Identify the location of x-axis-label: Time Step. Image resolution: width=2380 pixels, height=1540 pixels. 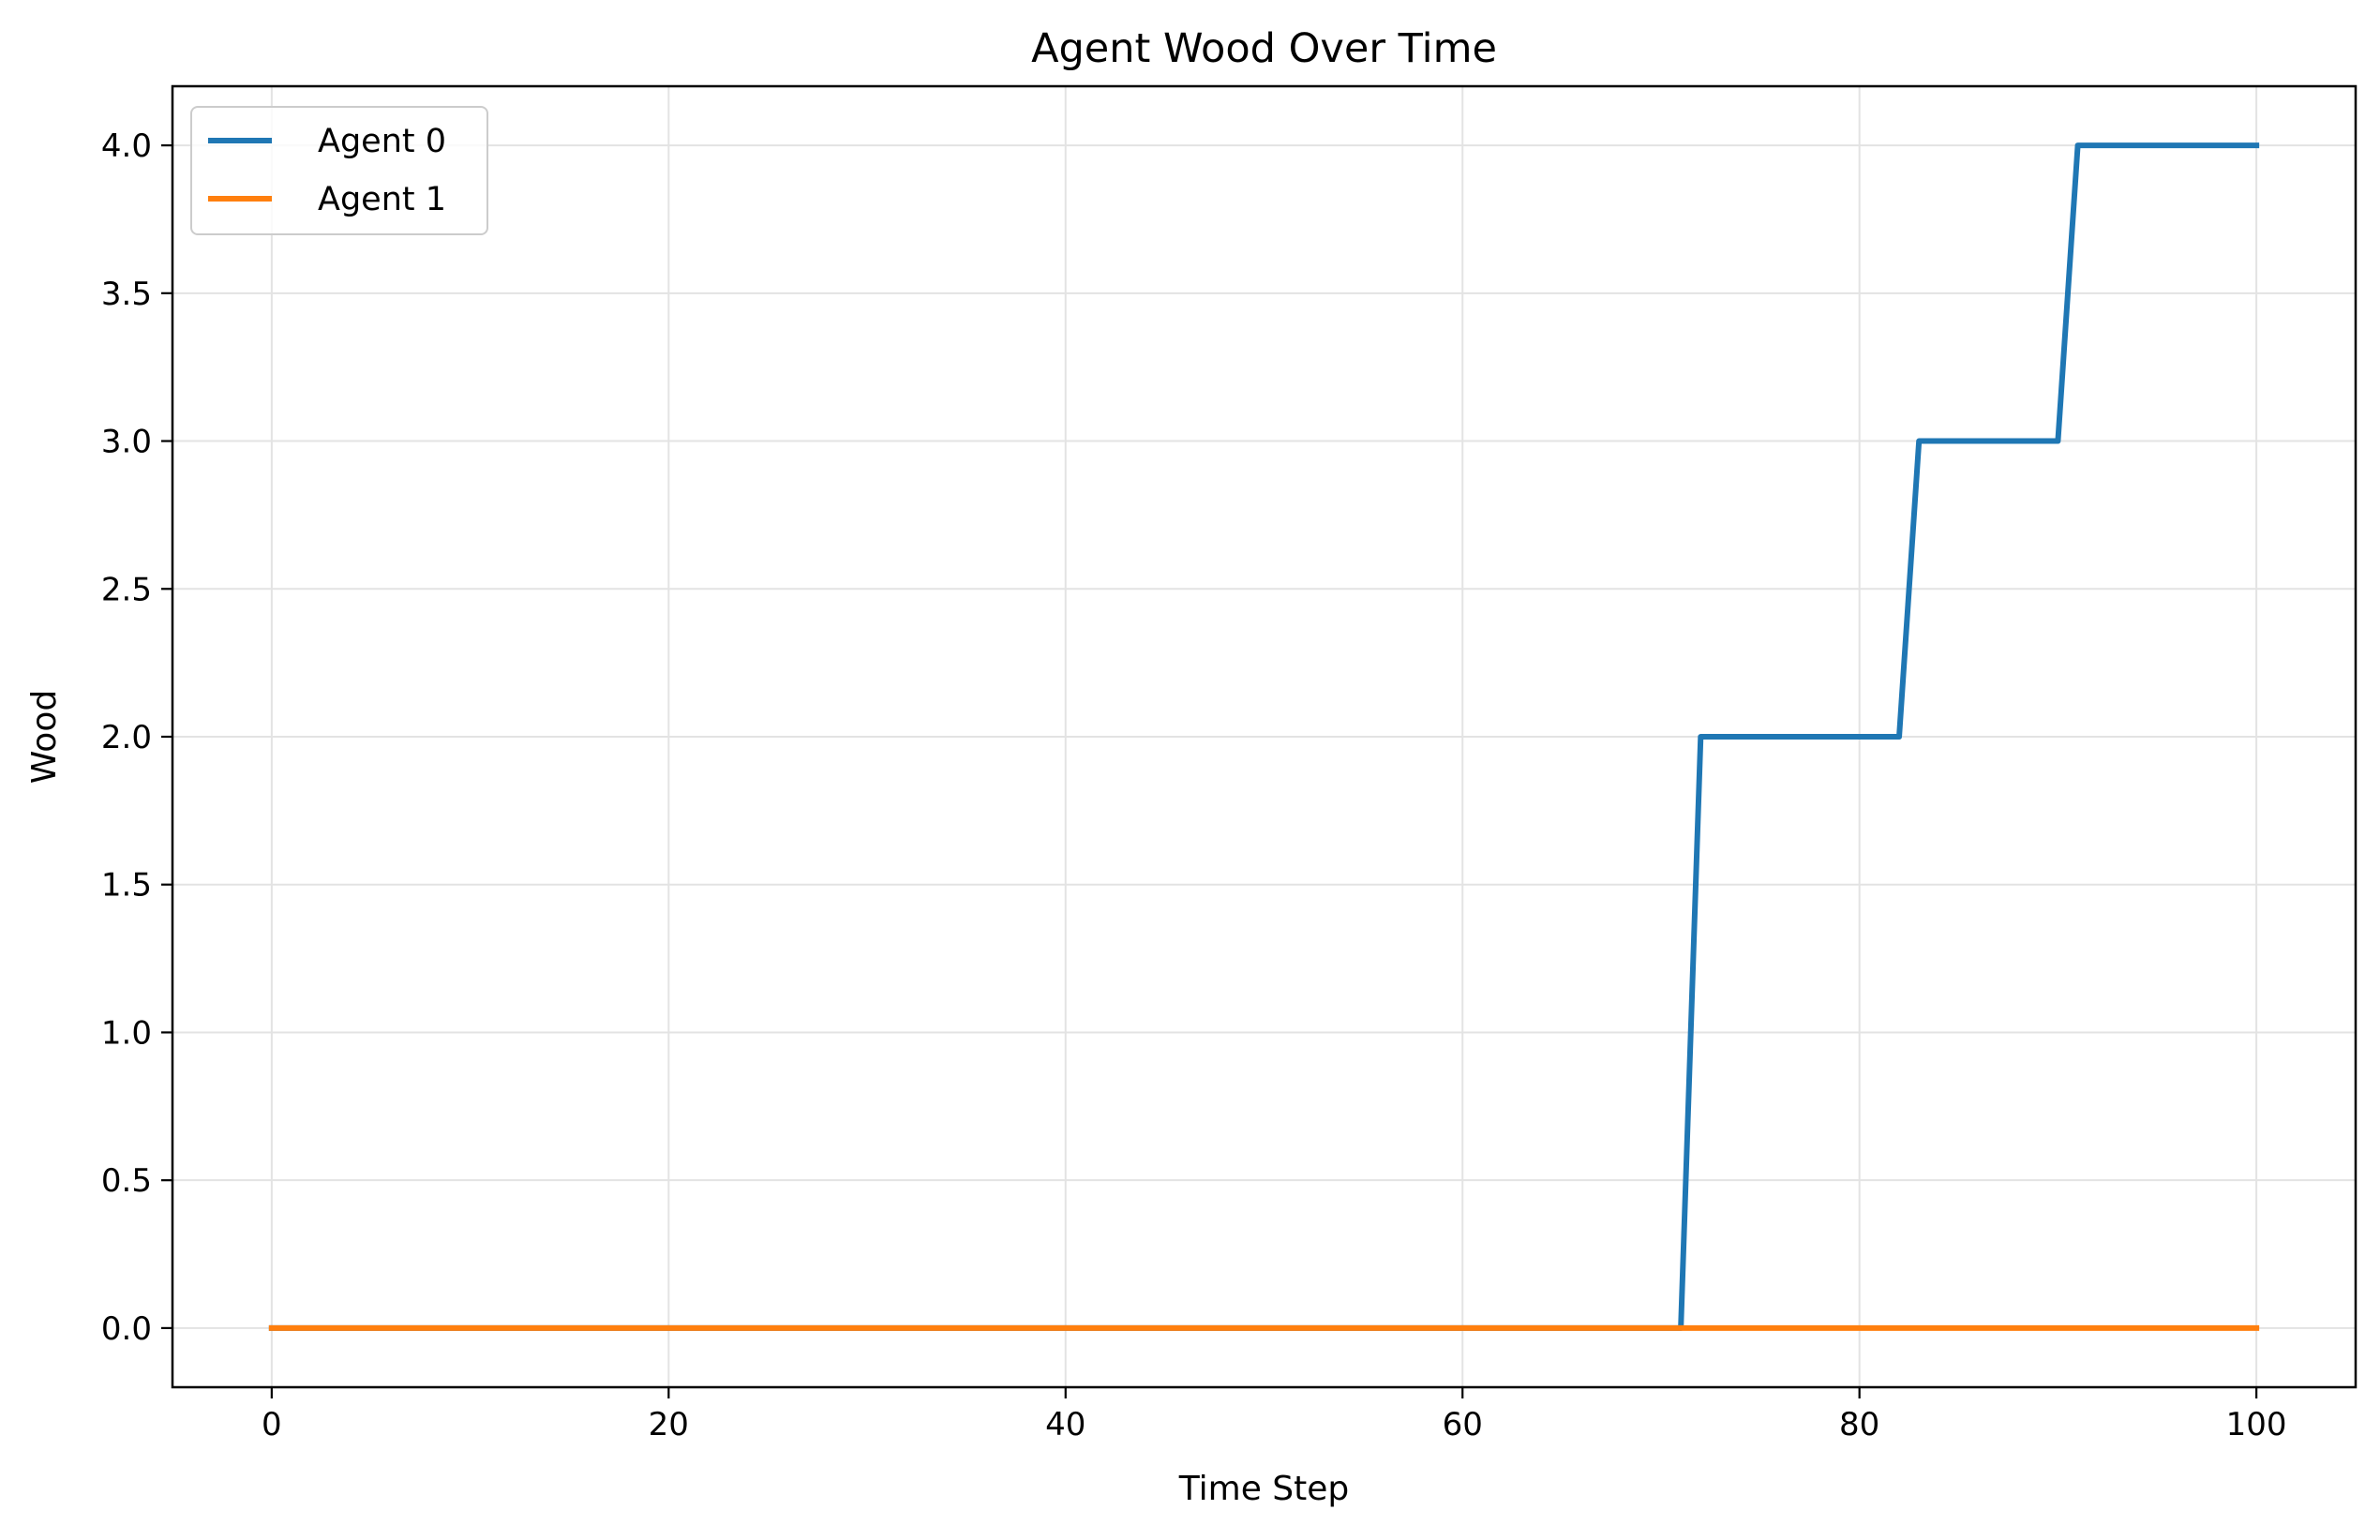
(1264, 1489).